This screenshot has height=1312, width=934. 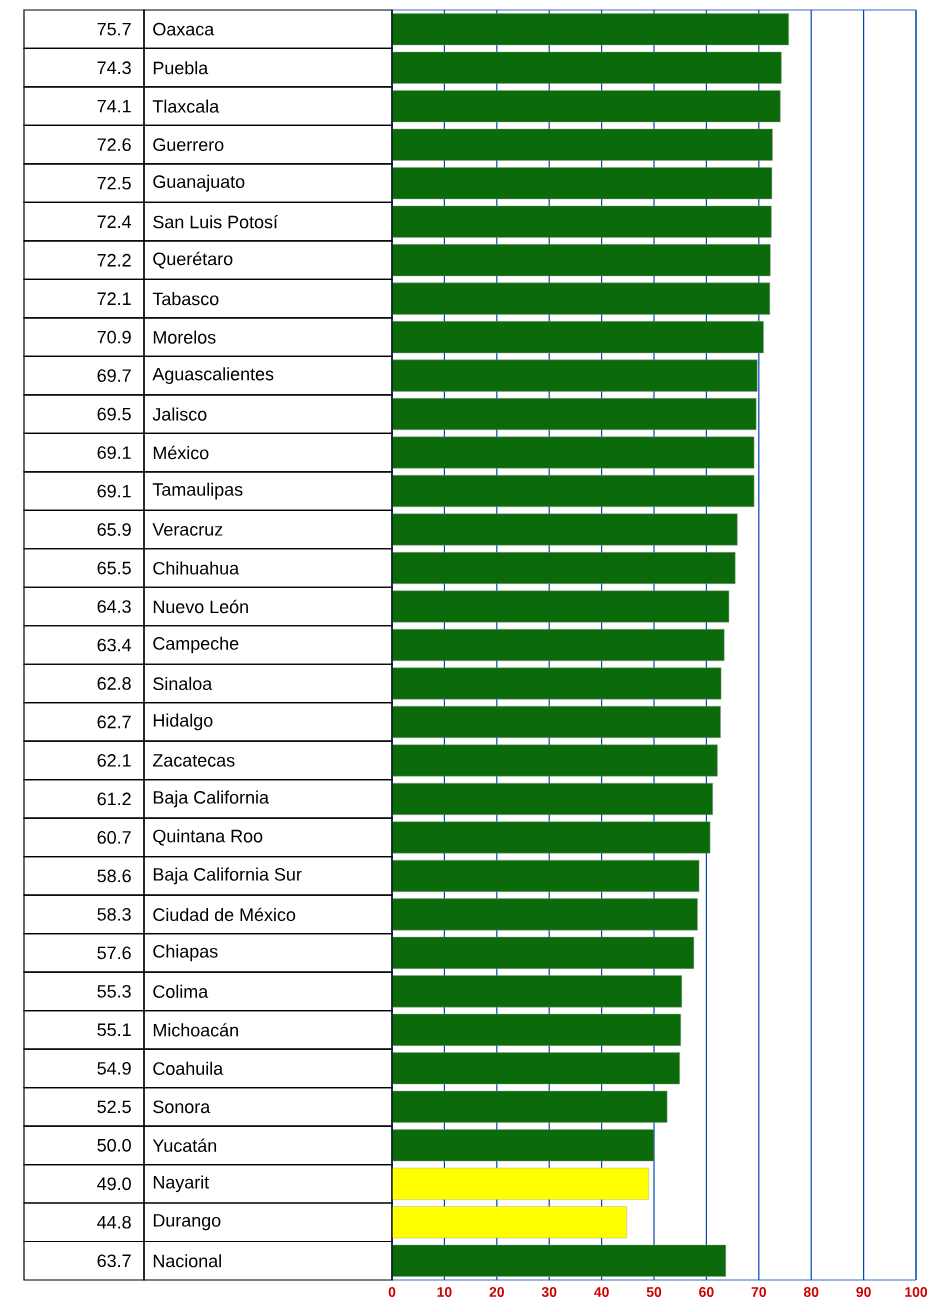 What do you see at coordinates (179, 414) in the screenshot?
I see `y-tick-label: Jalisco` at bounding box center [179, 414].